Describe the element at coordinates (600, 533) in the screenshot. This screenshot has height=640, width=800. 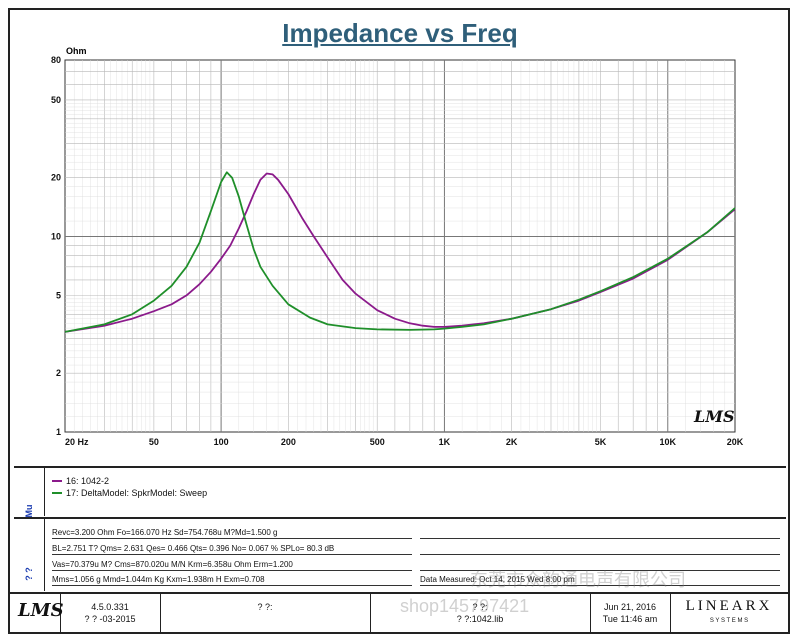
I see `param-line-r1` at that location.